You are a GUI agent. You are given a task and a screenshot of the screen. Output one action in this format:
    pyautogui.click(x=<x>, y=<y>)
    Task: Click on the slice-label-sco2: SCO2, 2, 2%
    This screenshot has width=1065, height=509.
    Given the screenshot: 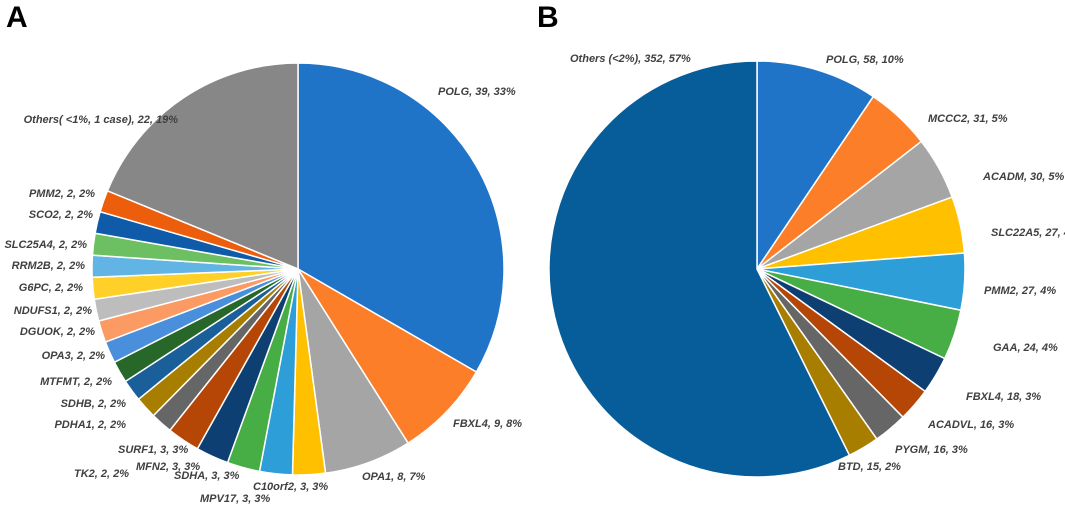 What is the action you would take?
    pyautogui.click(x=61, y=215)
    